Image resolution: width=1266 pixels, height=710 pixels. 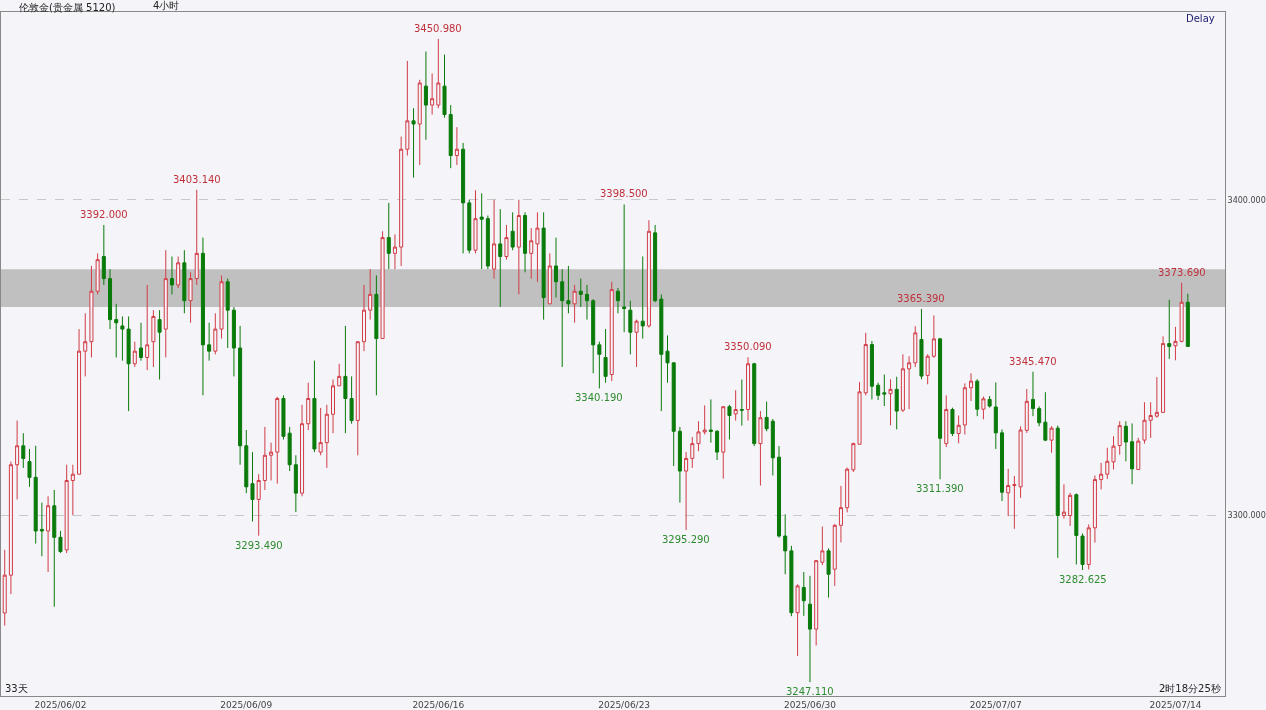 I want to click on annotation: 3392.000, so click(x=104, y=214).